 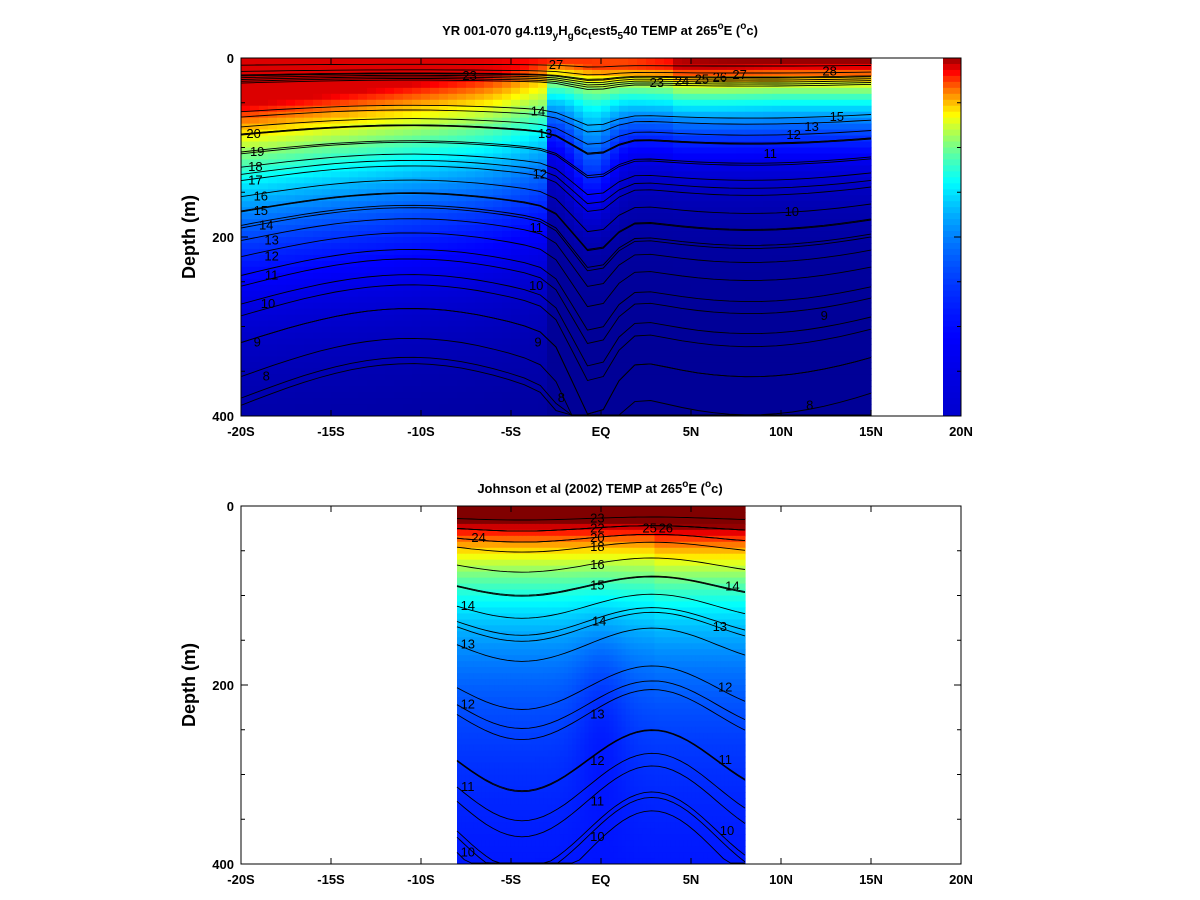 I want to click on title-segment: y, so click(x=556, y=36).